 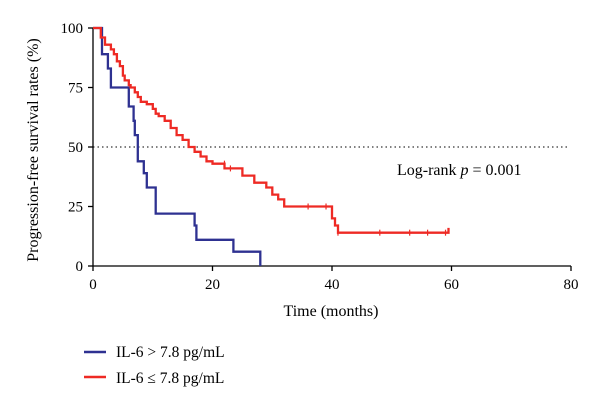 I want to click on logrank-annotation: Log-rank p = 0.001, so click(x=459, y=170).